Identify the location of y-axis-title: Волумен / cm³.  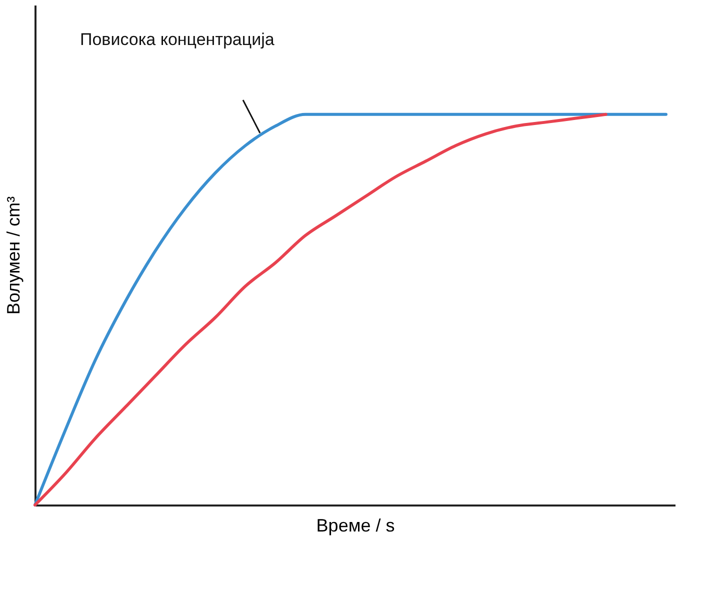
(14, 255).